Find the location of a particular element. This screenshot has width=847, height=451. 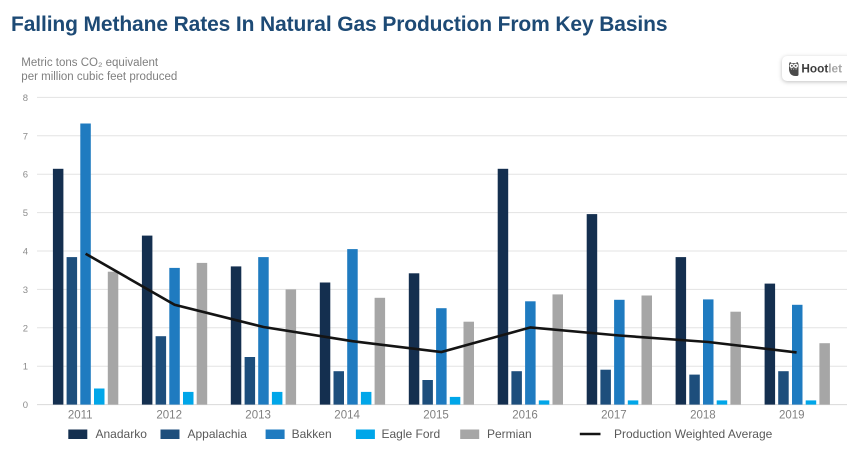

svg-text: Permian is located at coordinates (509, 434).